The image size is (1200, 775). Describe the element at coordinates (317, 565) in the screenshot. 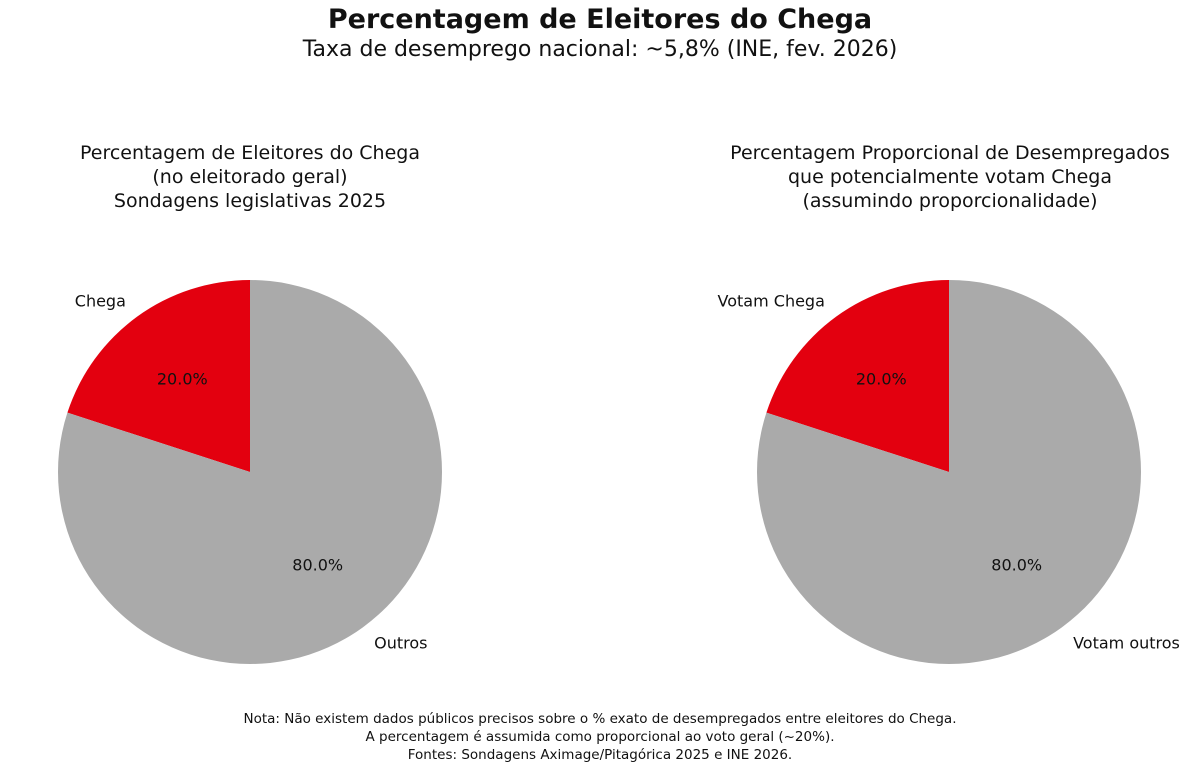

I see `left-pie-pct-label: 80.0%` at that location.